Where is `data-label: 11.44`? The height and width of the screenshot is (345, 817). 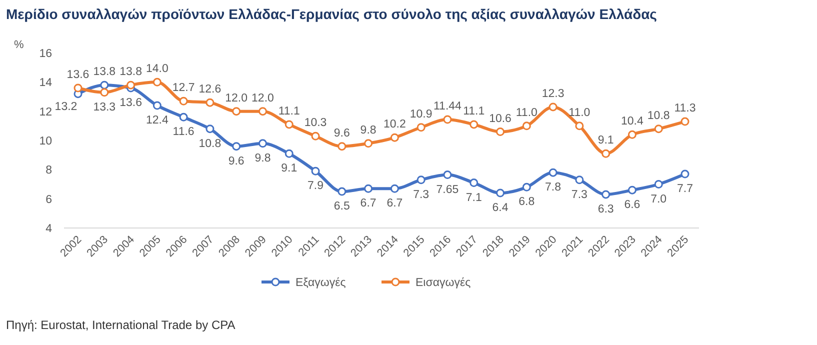 data-label: 11.44 is located at coordinates (448, 106).